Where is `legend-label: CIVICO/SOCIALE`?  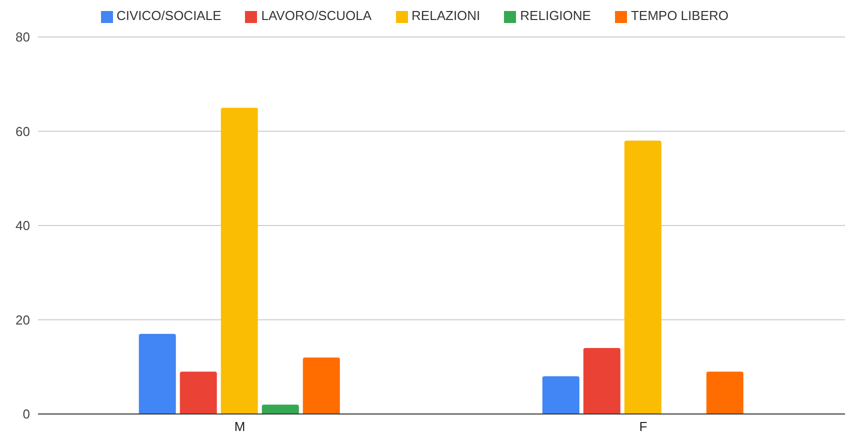 legend-label: CIVICO/SOCIALE is located at coordinates (169, 15).